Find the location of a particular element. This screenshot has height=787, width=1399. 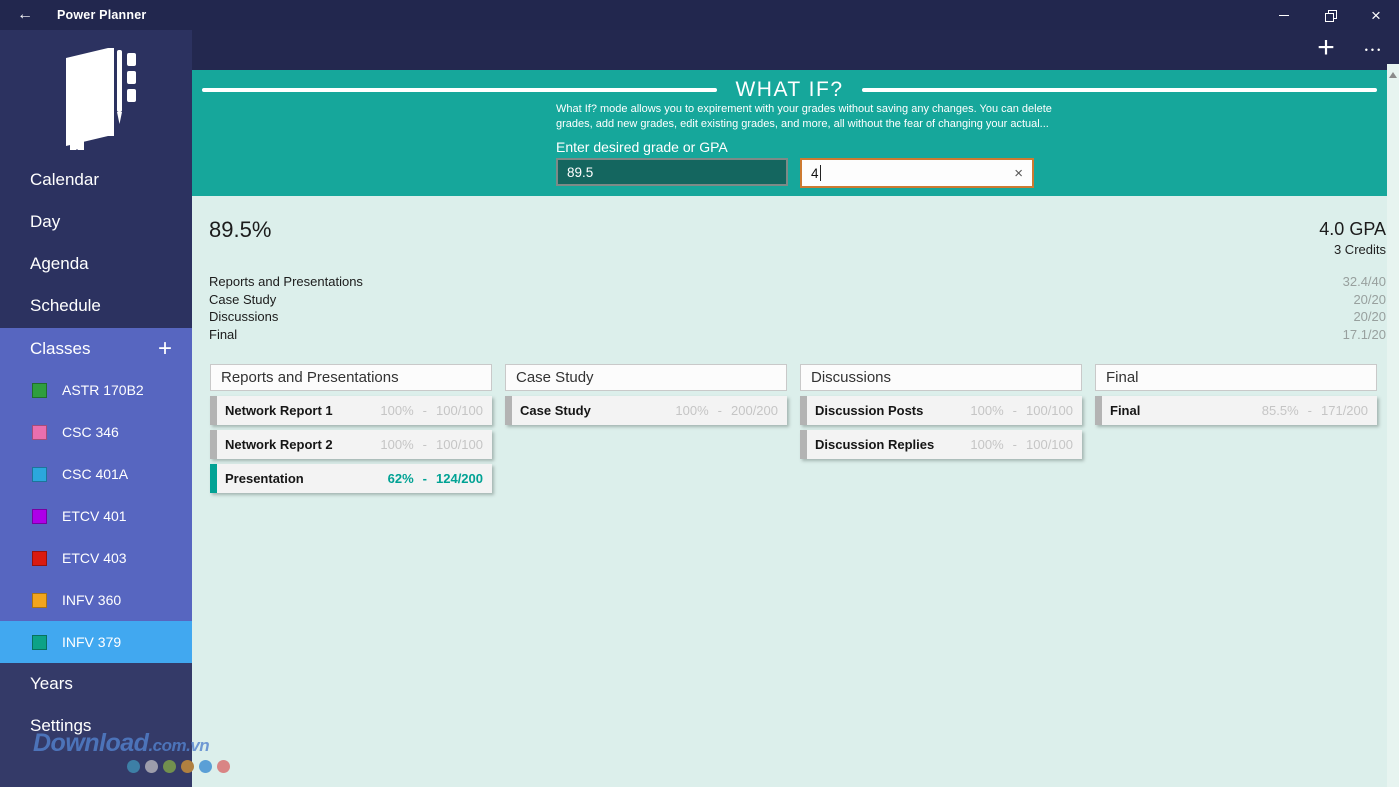

desired-grade-value: 89.5 is located at coordinates (580, 172).